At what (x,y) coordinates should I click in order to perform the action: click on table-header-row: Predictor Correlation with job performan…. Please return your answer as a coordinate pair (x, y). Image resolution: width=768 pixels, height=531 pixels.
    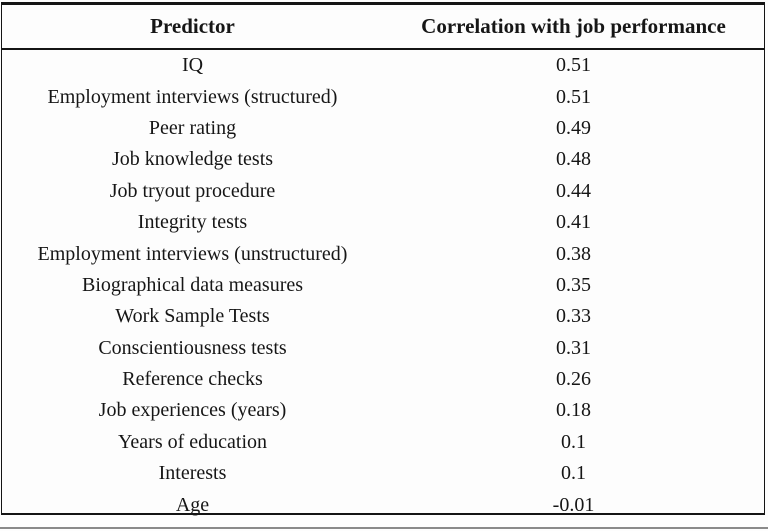
    Looking at the image, I should click on (383, 27).